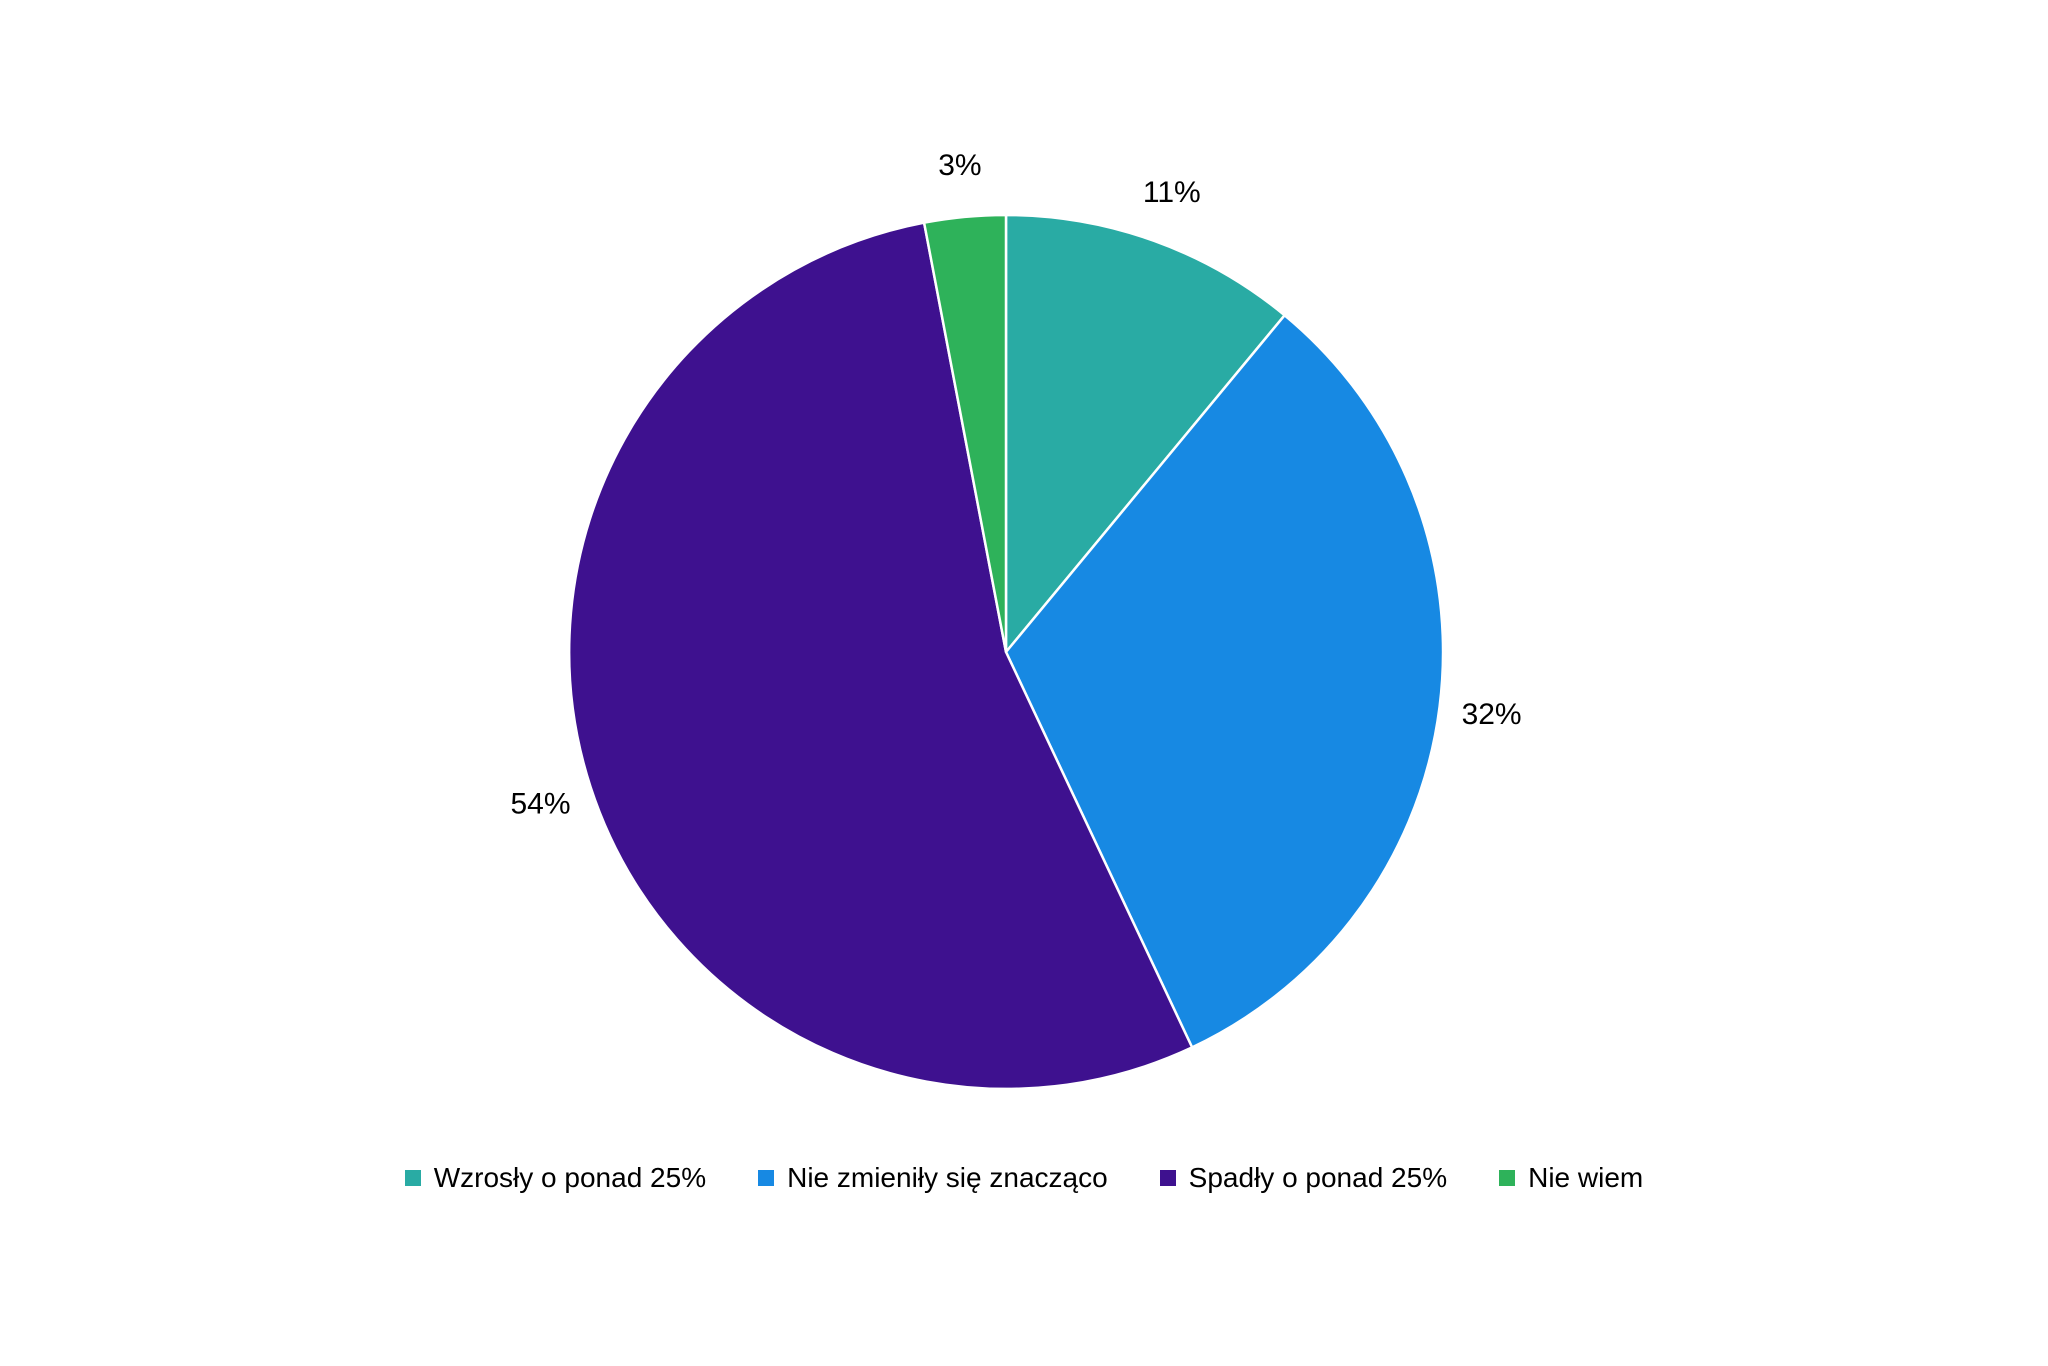 Image resolution: width=2048 pixels, height=1366 pixels. I want to click on legend-item-1: Wzrosły o ponad 25%, so click(555, 1178).